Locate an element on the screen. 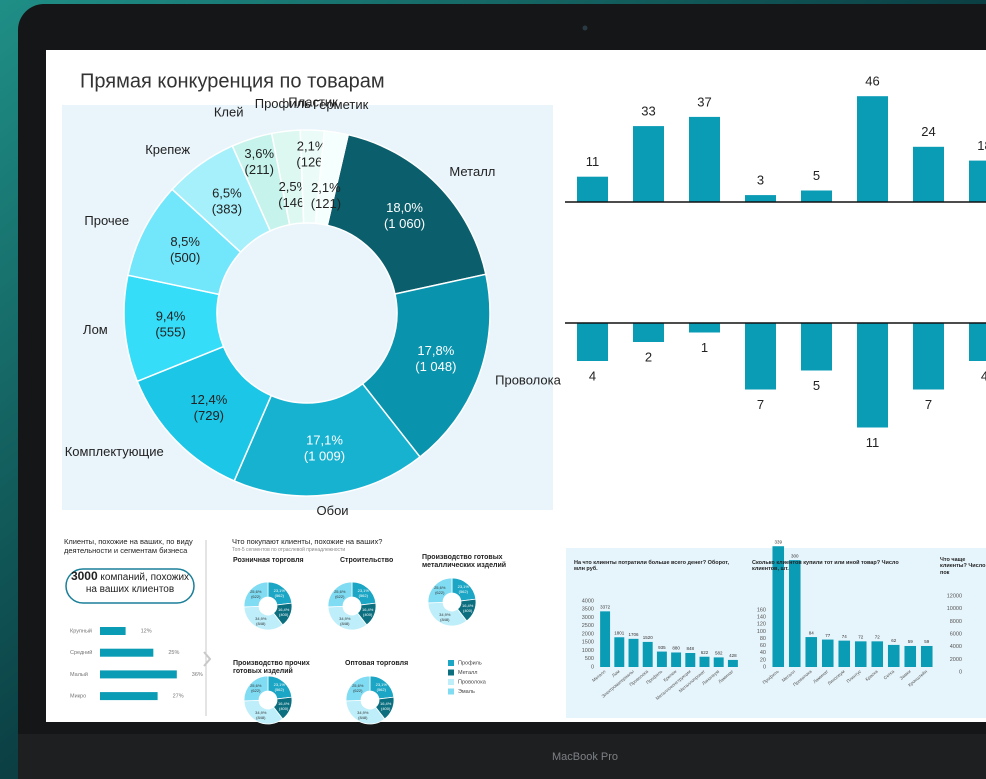  slice-count: (1 048) is located at coordinates (435, 366).